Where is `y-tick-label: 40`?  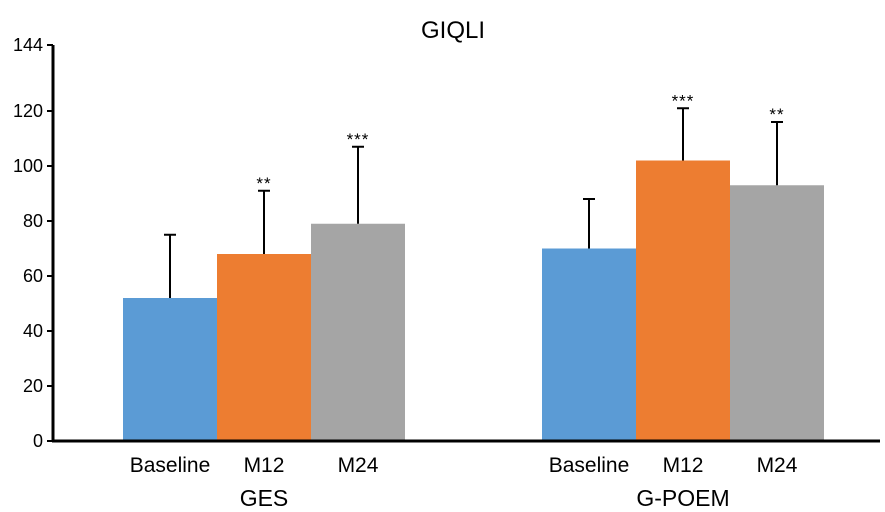
y-tick-label: 40 is located at coordinates (33, 331).